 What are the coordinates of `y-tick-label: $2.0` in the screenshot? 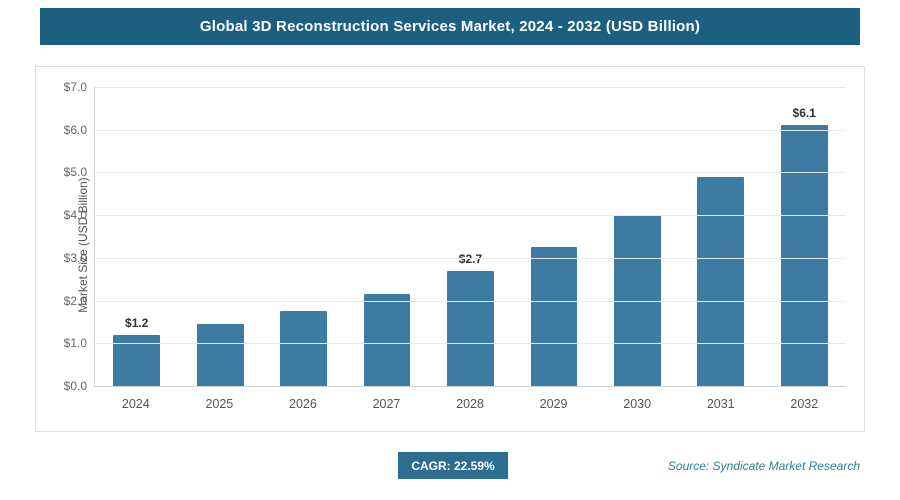 It's located at (75, 300).